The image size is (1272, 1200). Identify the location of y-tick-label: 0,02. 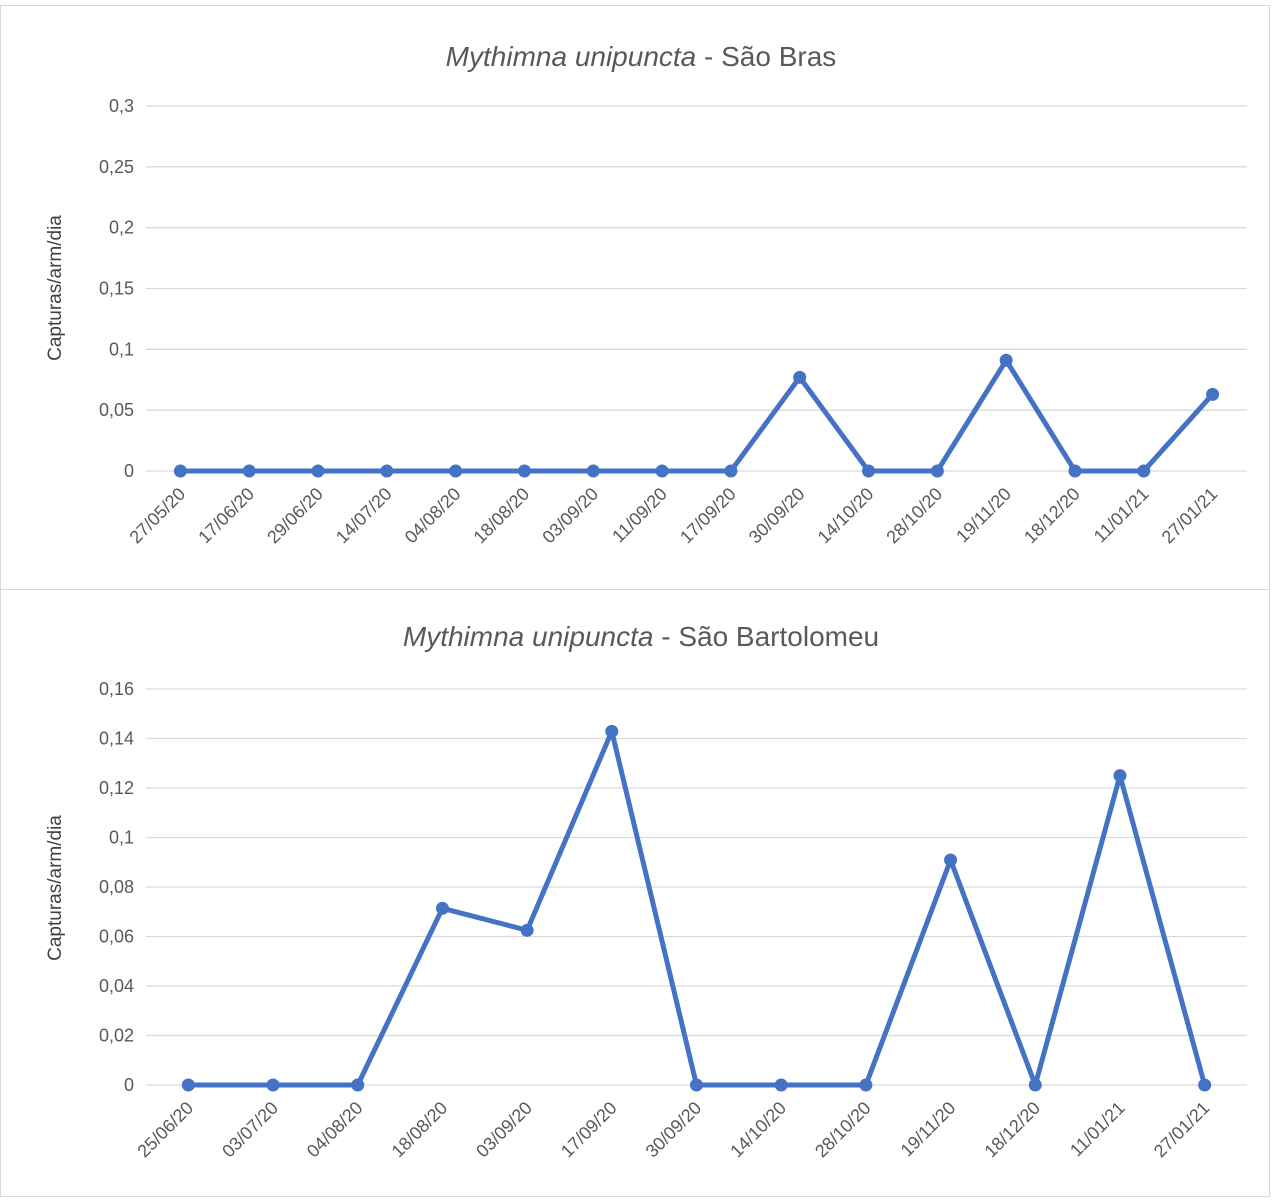
(116, 1036).